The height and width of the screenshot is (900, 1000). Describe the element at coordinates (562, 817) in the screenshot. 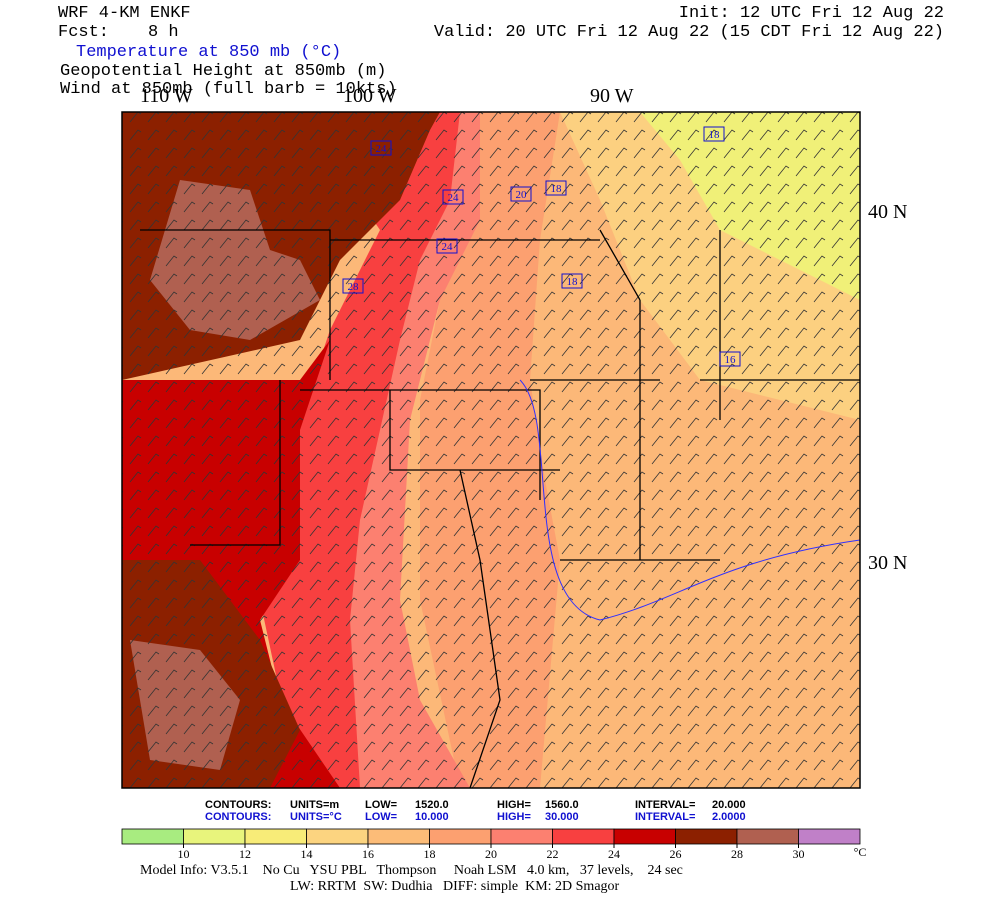

I see `contour-info: 30.000` at that location.